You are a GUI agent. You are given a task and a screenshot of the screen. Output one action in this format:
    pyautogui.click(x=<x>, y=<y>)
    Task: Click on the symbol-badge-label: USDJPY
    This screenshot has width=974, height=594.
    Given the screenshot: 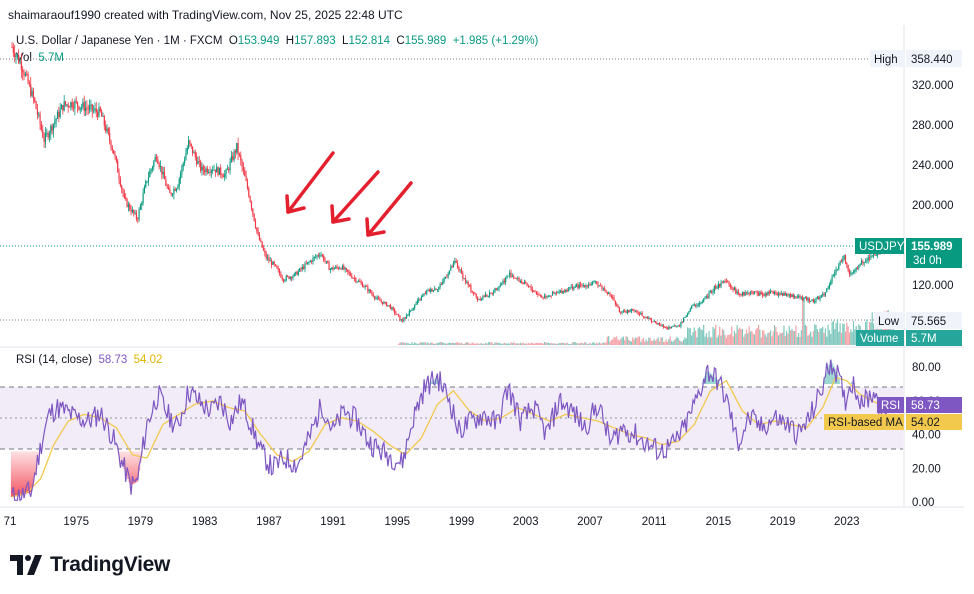 What is the action you would take?
    pyautogui.click(x=882, y=247)
    